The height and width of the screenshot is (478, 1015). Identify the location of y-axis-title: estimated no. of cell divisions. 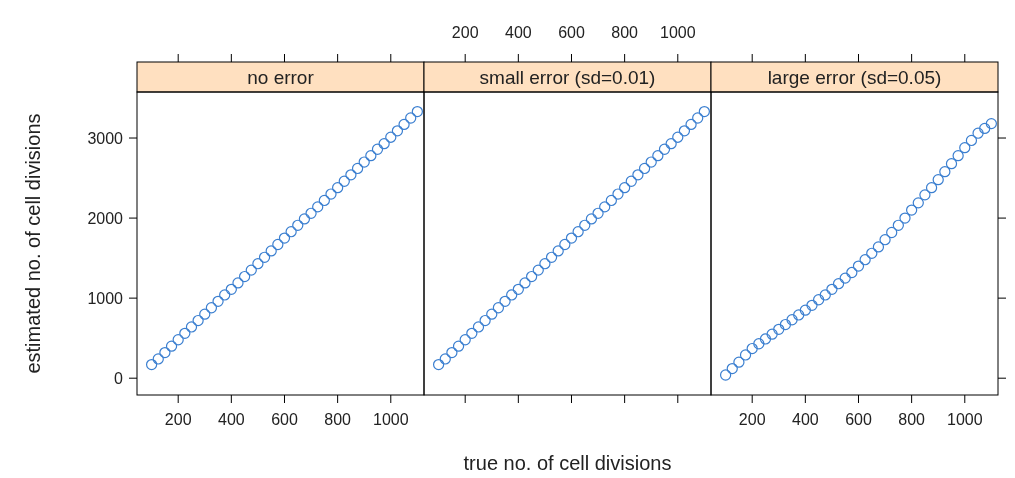
(33, 243).